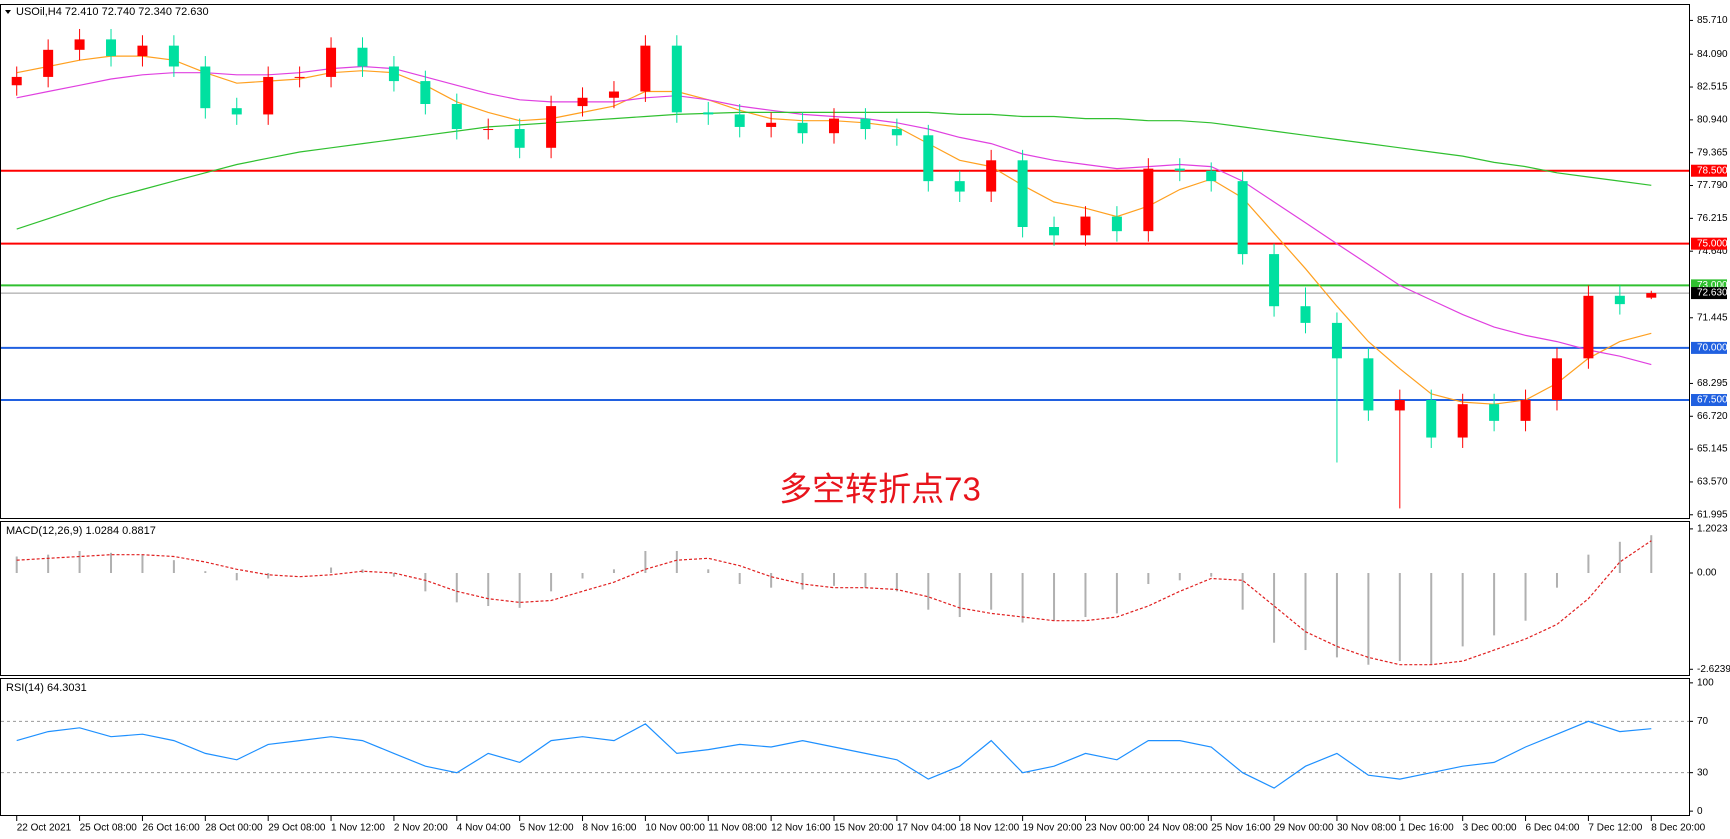  I want to click on x-tick-label: 18 Nov 12:00, so click(990, 828).